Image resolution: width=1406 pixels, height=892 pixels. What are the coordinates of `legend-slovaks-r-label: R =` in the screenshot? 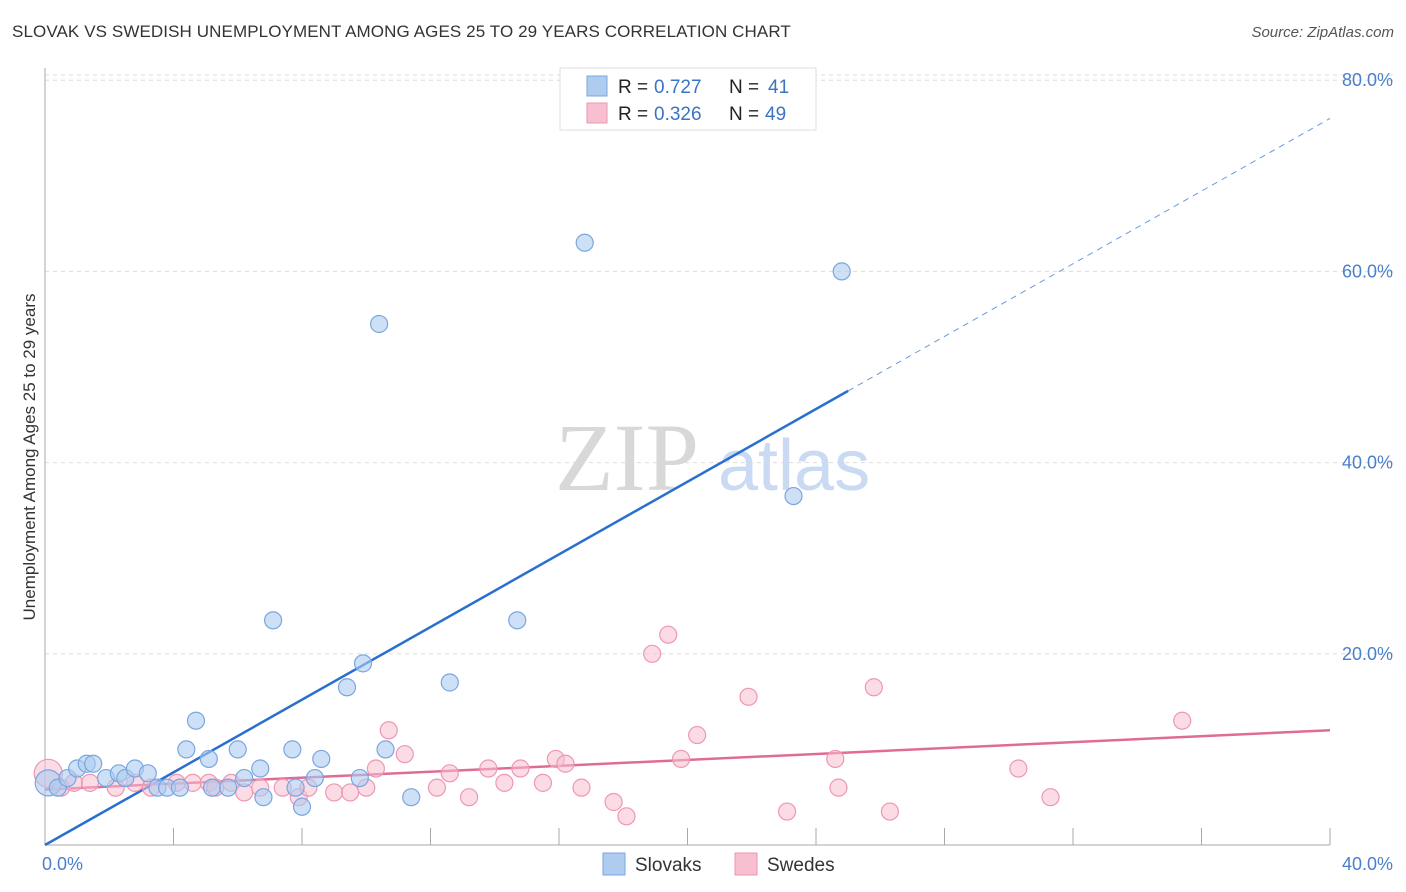 It's located at (633, 87).